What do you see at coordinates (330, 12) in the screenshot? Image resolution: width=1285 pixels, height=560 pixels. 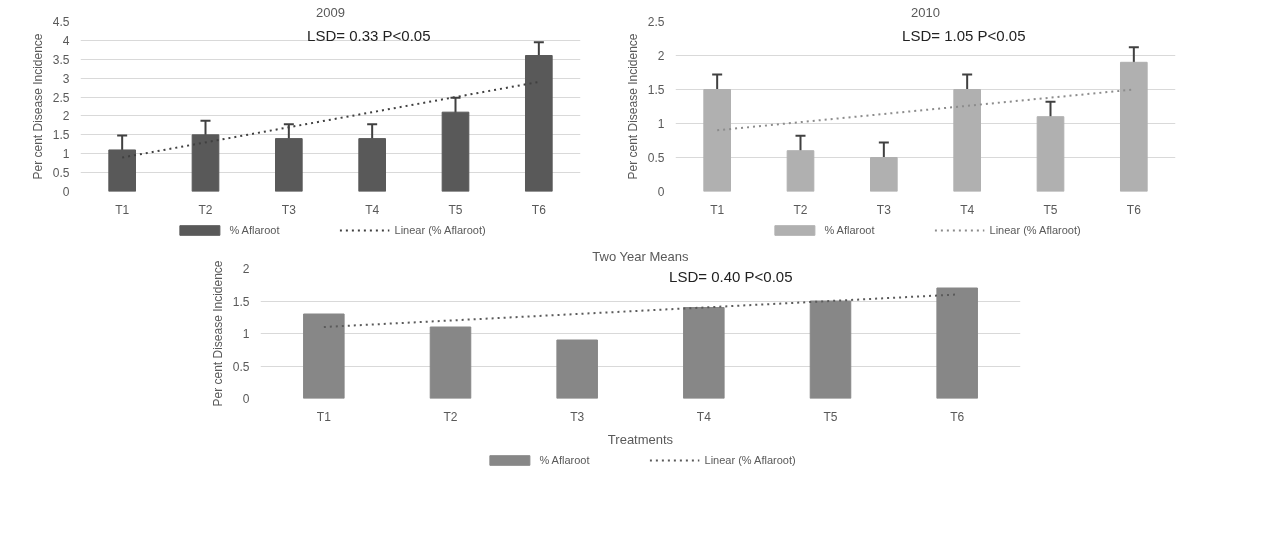 I see `chart-title: 2009` at bounding box center [330, 12].